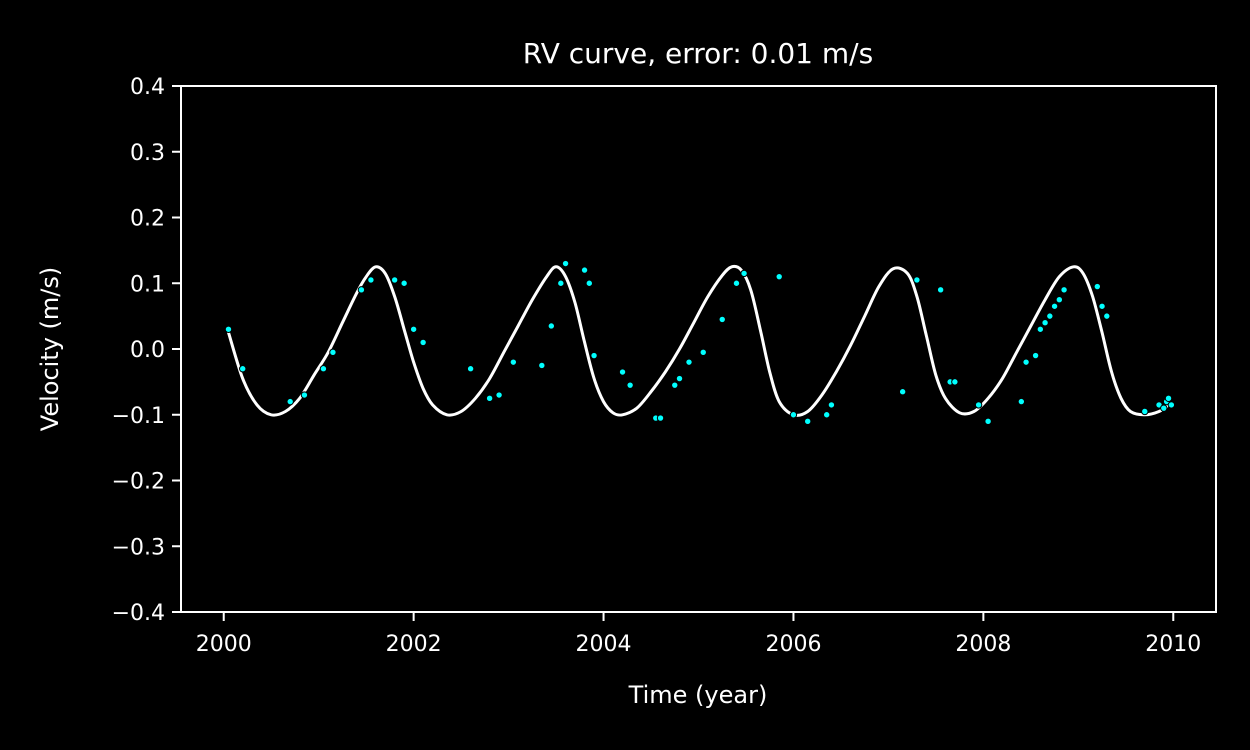 This screenshot has height=750, width=1250. What do you see at coordinates (147, 219) in the screenshot?
I see `y-tick-label: 0.2` at bounding box center [147, 219].